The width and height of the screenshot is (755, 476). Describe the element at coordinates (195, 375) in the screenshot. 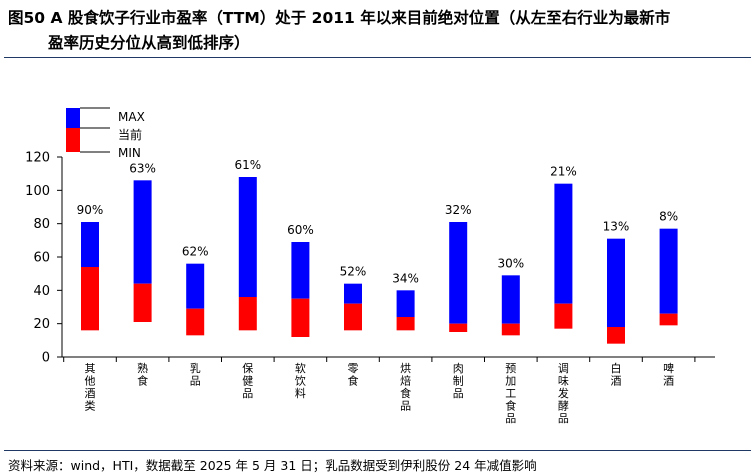

I see `x-category-label: 乳品` at that location.